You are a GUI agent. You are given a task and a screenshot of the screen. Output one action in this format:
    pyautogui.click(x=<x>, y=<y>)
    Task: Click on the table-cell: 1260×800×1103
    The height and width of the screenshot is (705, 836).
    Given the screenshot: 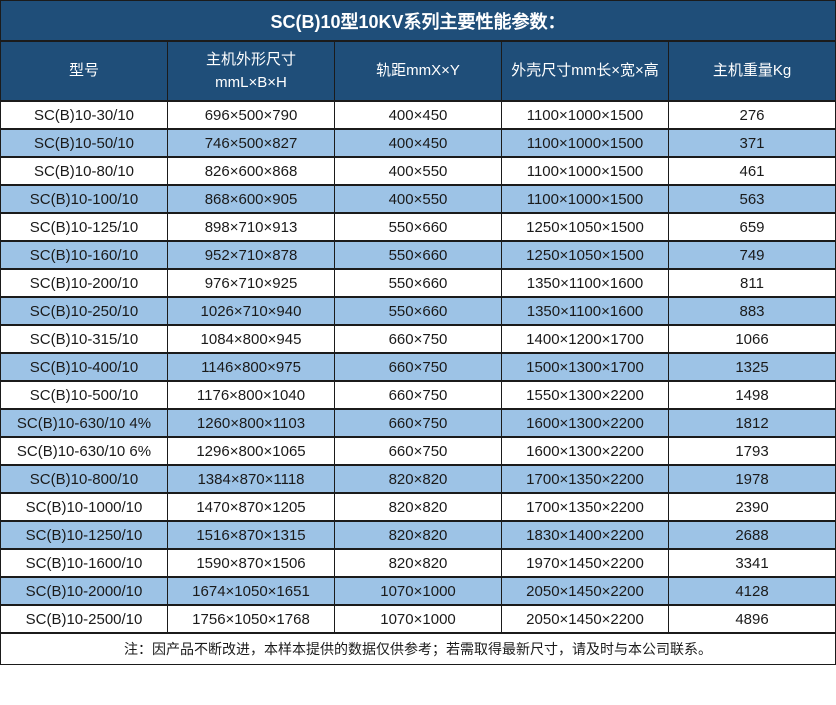 What is the action you would take?
    pyautogui.click(x=251, y=423)
    